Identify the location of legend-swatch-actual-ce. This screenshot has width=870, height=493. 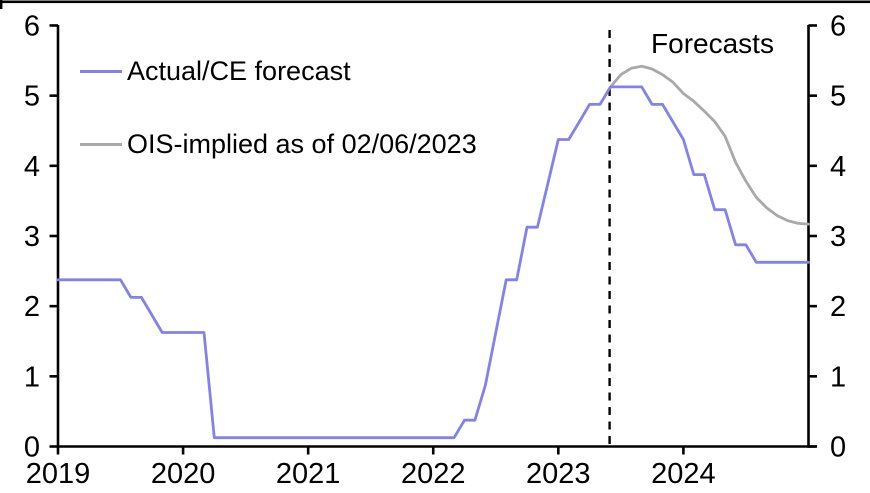
(101, 71).